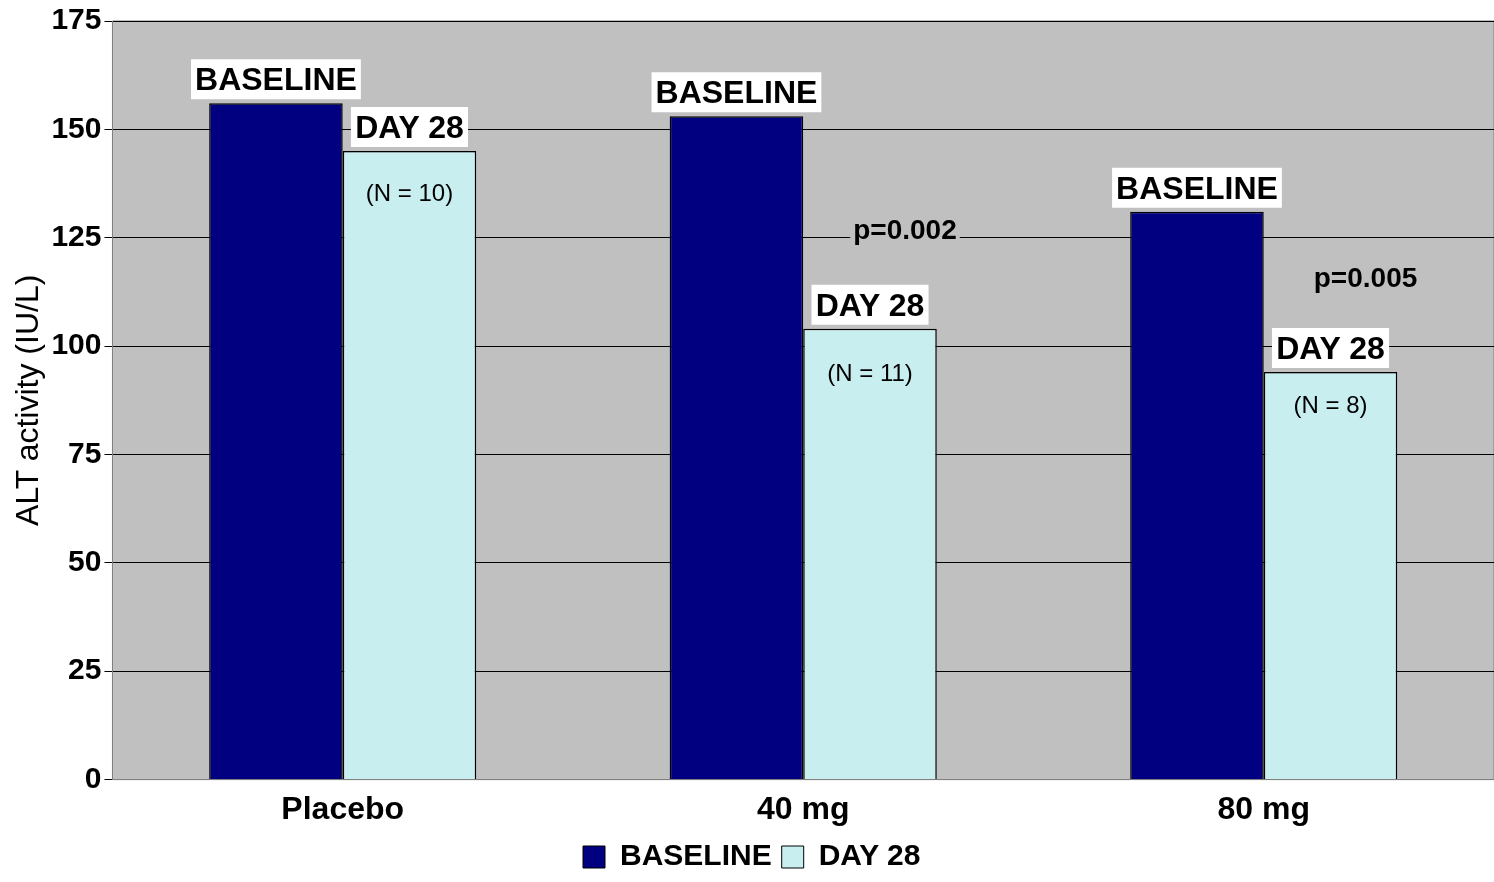 The width and height of the screenshot is (1494, 882). Describe the element at coordinates (1263, 807) in the screenshot. I see `x-tick-label: 80 mg` at that location.